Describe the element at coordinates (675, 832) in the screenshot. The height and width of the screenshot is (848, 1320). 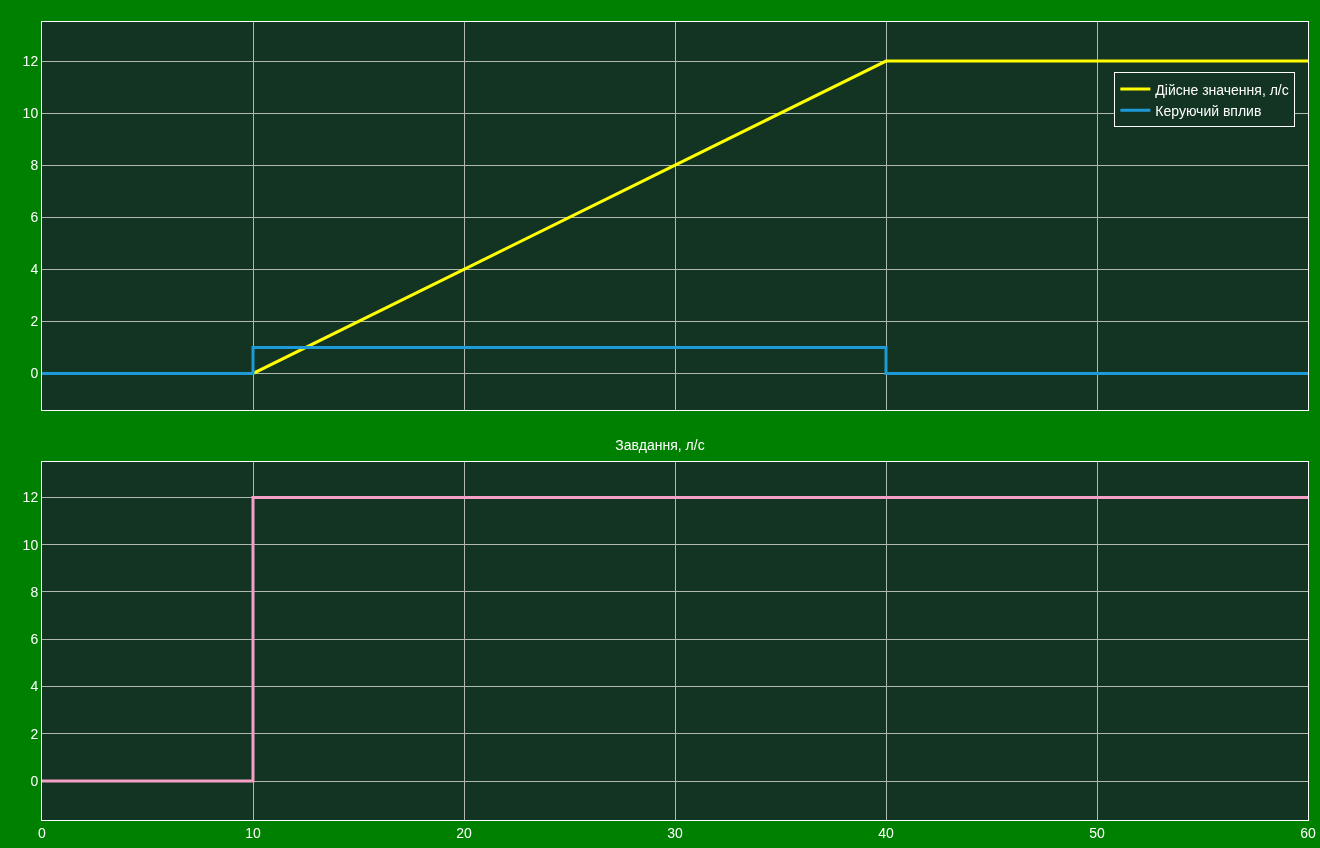
I see `x-tick-label: 30` at that location.